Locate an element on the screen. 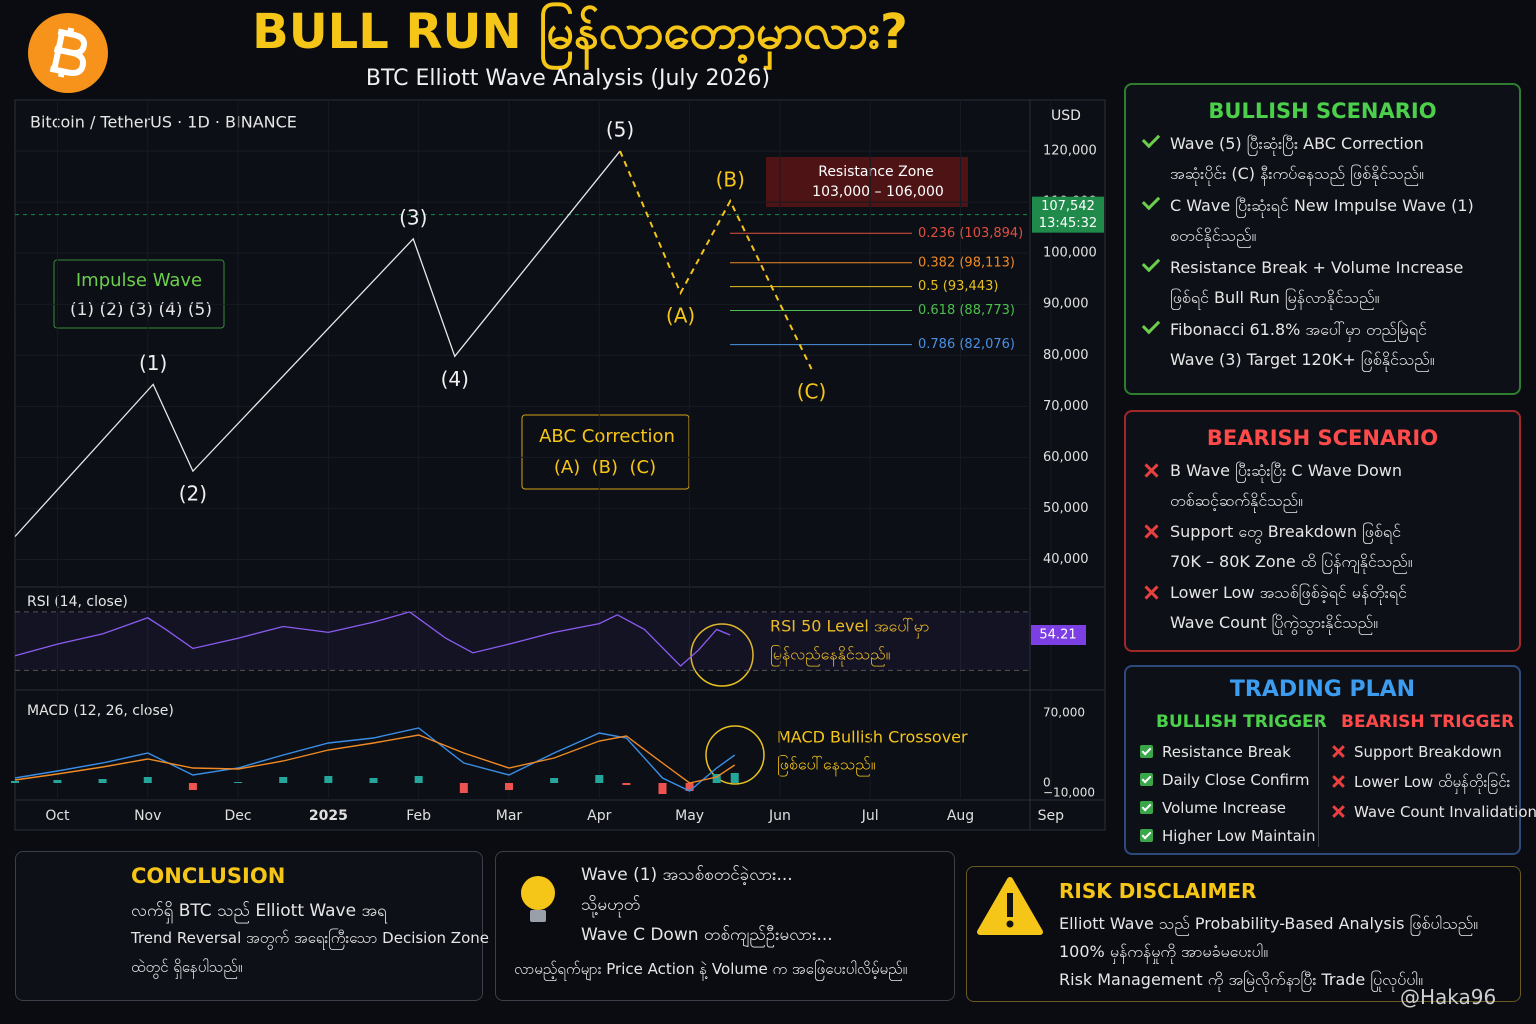 The width and height of the screenshot is (1536, 1024). x-tick-label: Sep is located at coordinates (1051, 816).